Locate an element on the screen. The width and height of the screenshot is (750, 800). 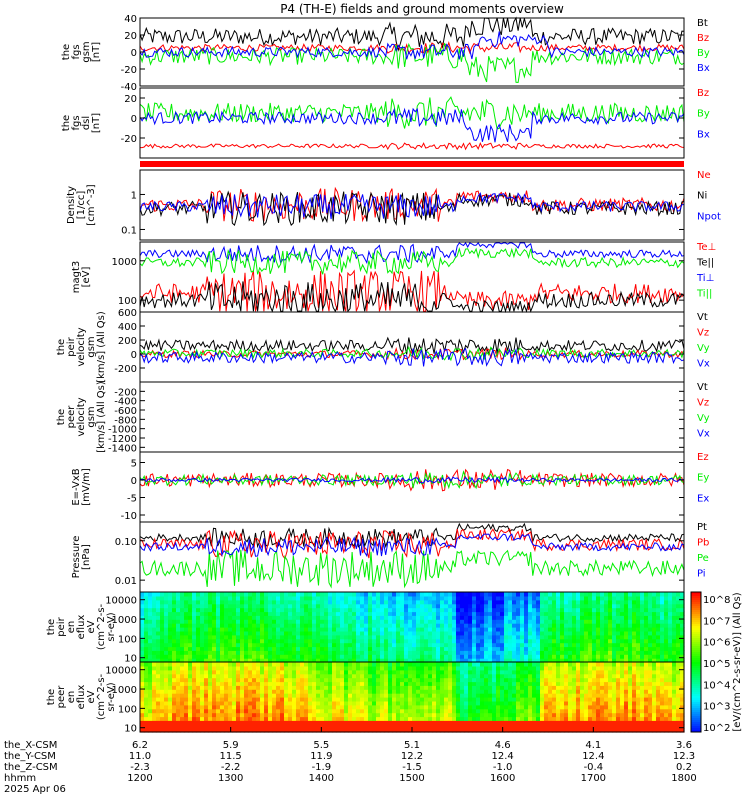
y-axis-label: [nT] is located at coordinates (96, 123).